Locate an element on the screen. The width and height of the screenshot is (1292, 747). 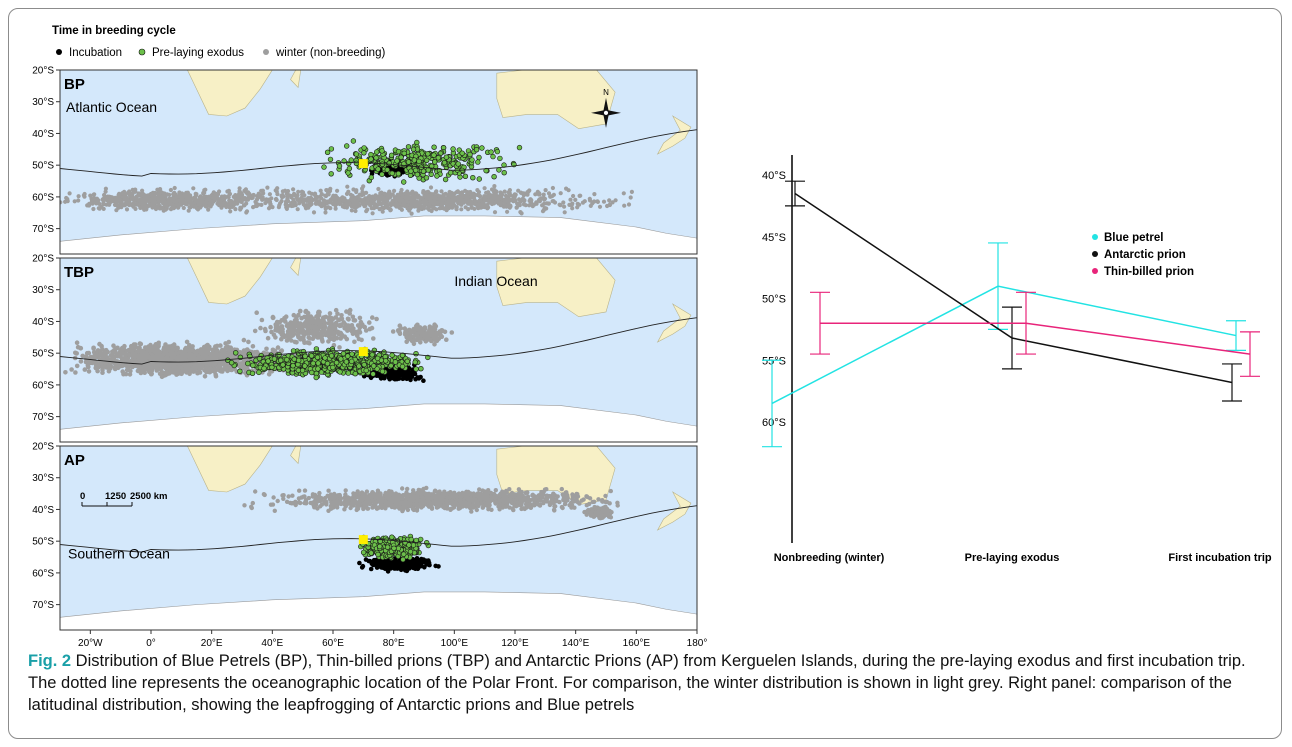
winter-points is located at coordinates (422, 334).